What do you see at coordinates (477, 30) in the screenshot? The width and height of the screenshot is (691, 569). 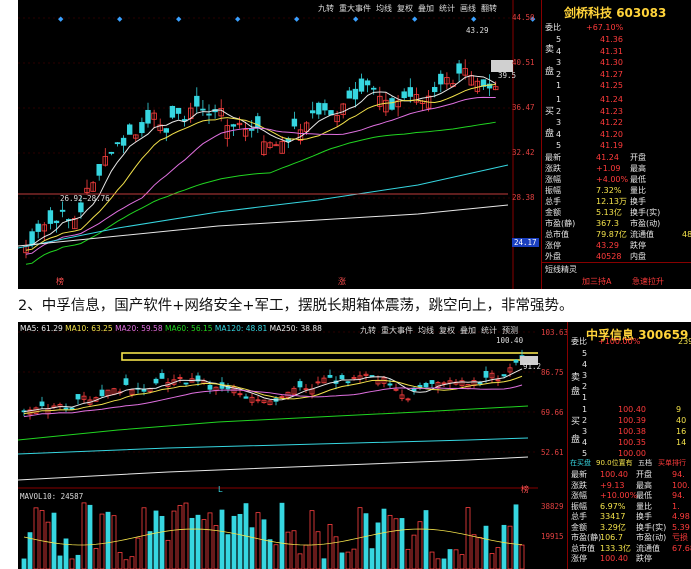 I see `high-price-label: 43.29` at bounding box center [477, 30].